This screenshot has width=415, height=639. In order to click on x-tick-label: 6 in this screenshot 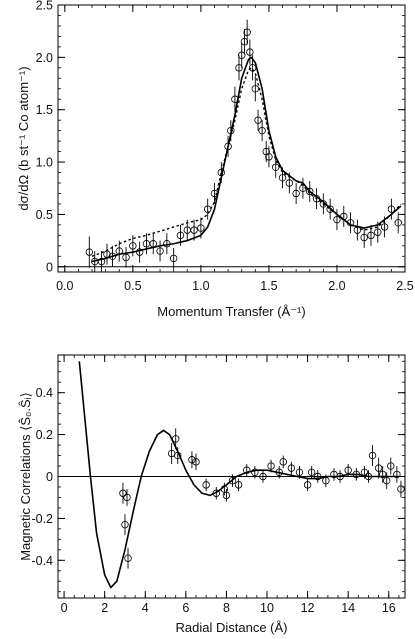, I will do `click(185, 608)`.